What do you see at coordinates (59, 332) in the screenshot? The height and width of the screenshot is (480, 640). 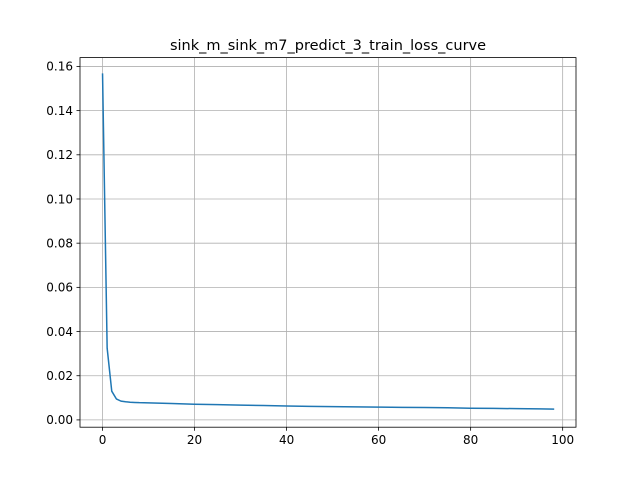 I see `y-tick-label: 0.04` at bounding box center [59, 332].